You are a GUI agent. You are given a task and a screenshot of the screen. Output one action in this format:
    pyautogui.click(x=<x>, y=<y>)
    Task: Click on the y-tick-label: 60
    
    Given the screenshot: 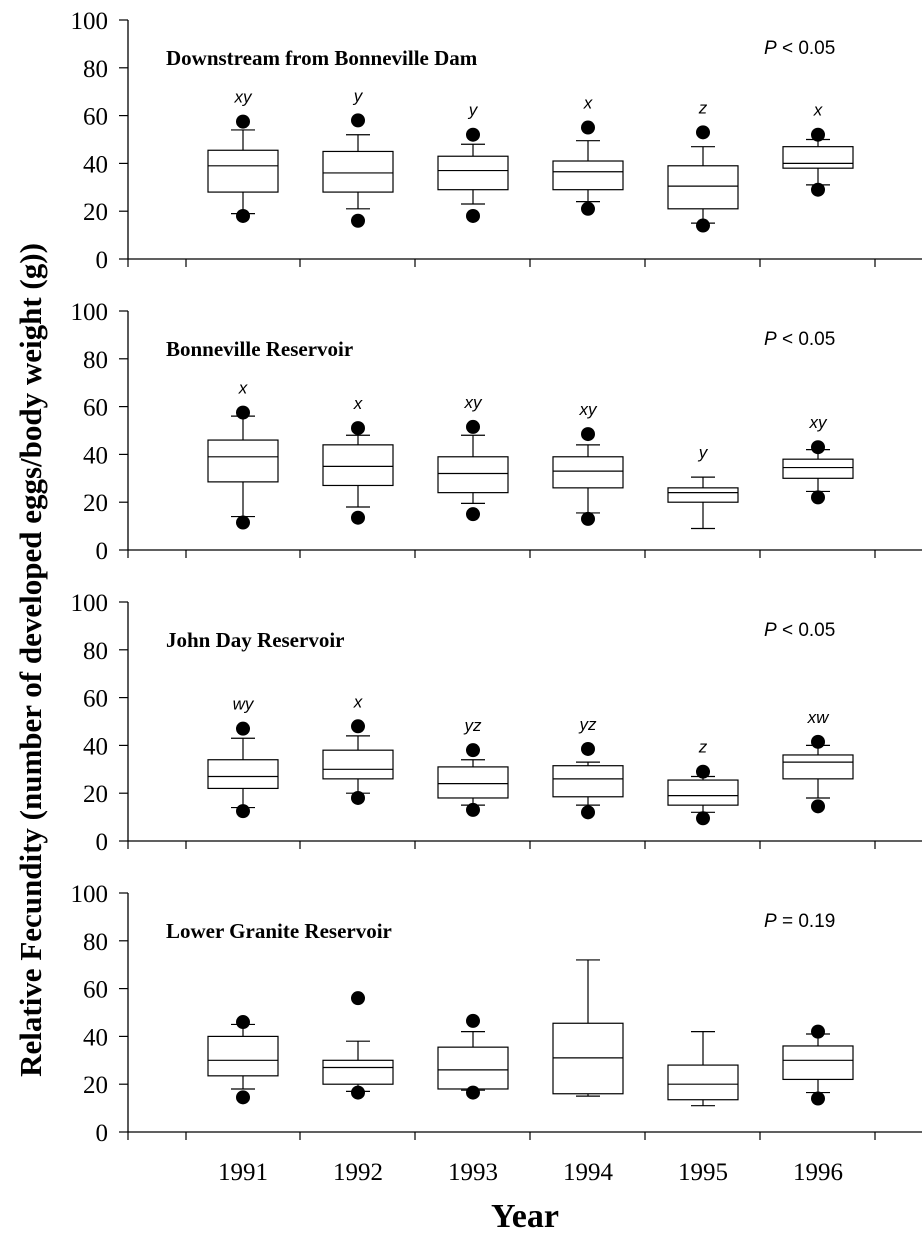 What is the action you would take?
    pyautogui.click(x=95, y=699)
    